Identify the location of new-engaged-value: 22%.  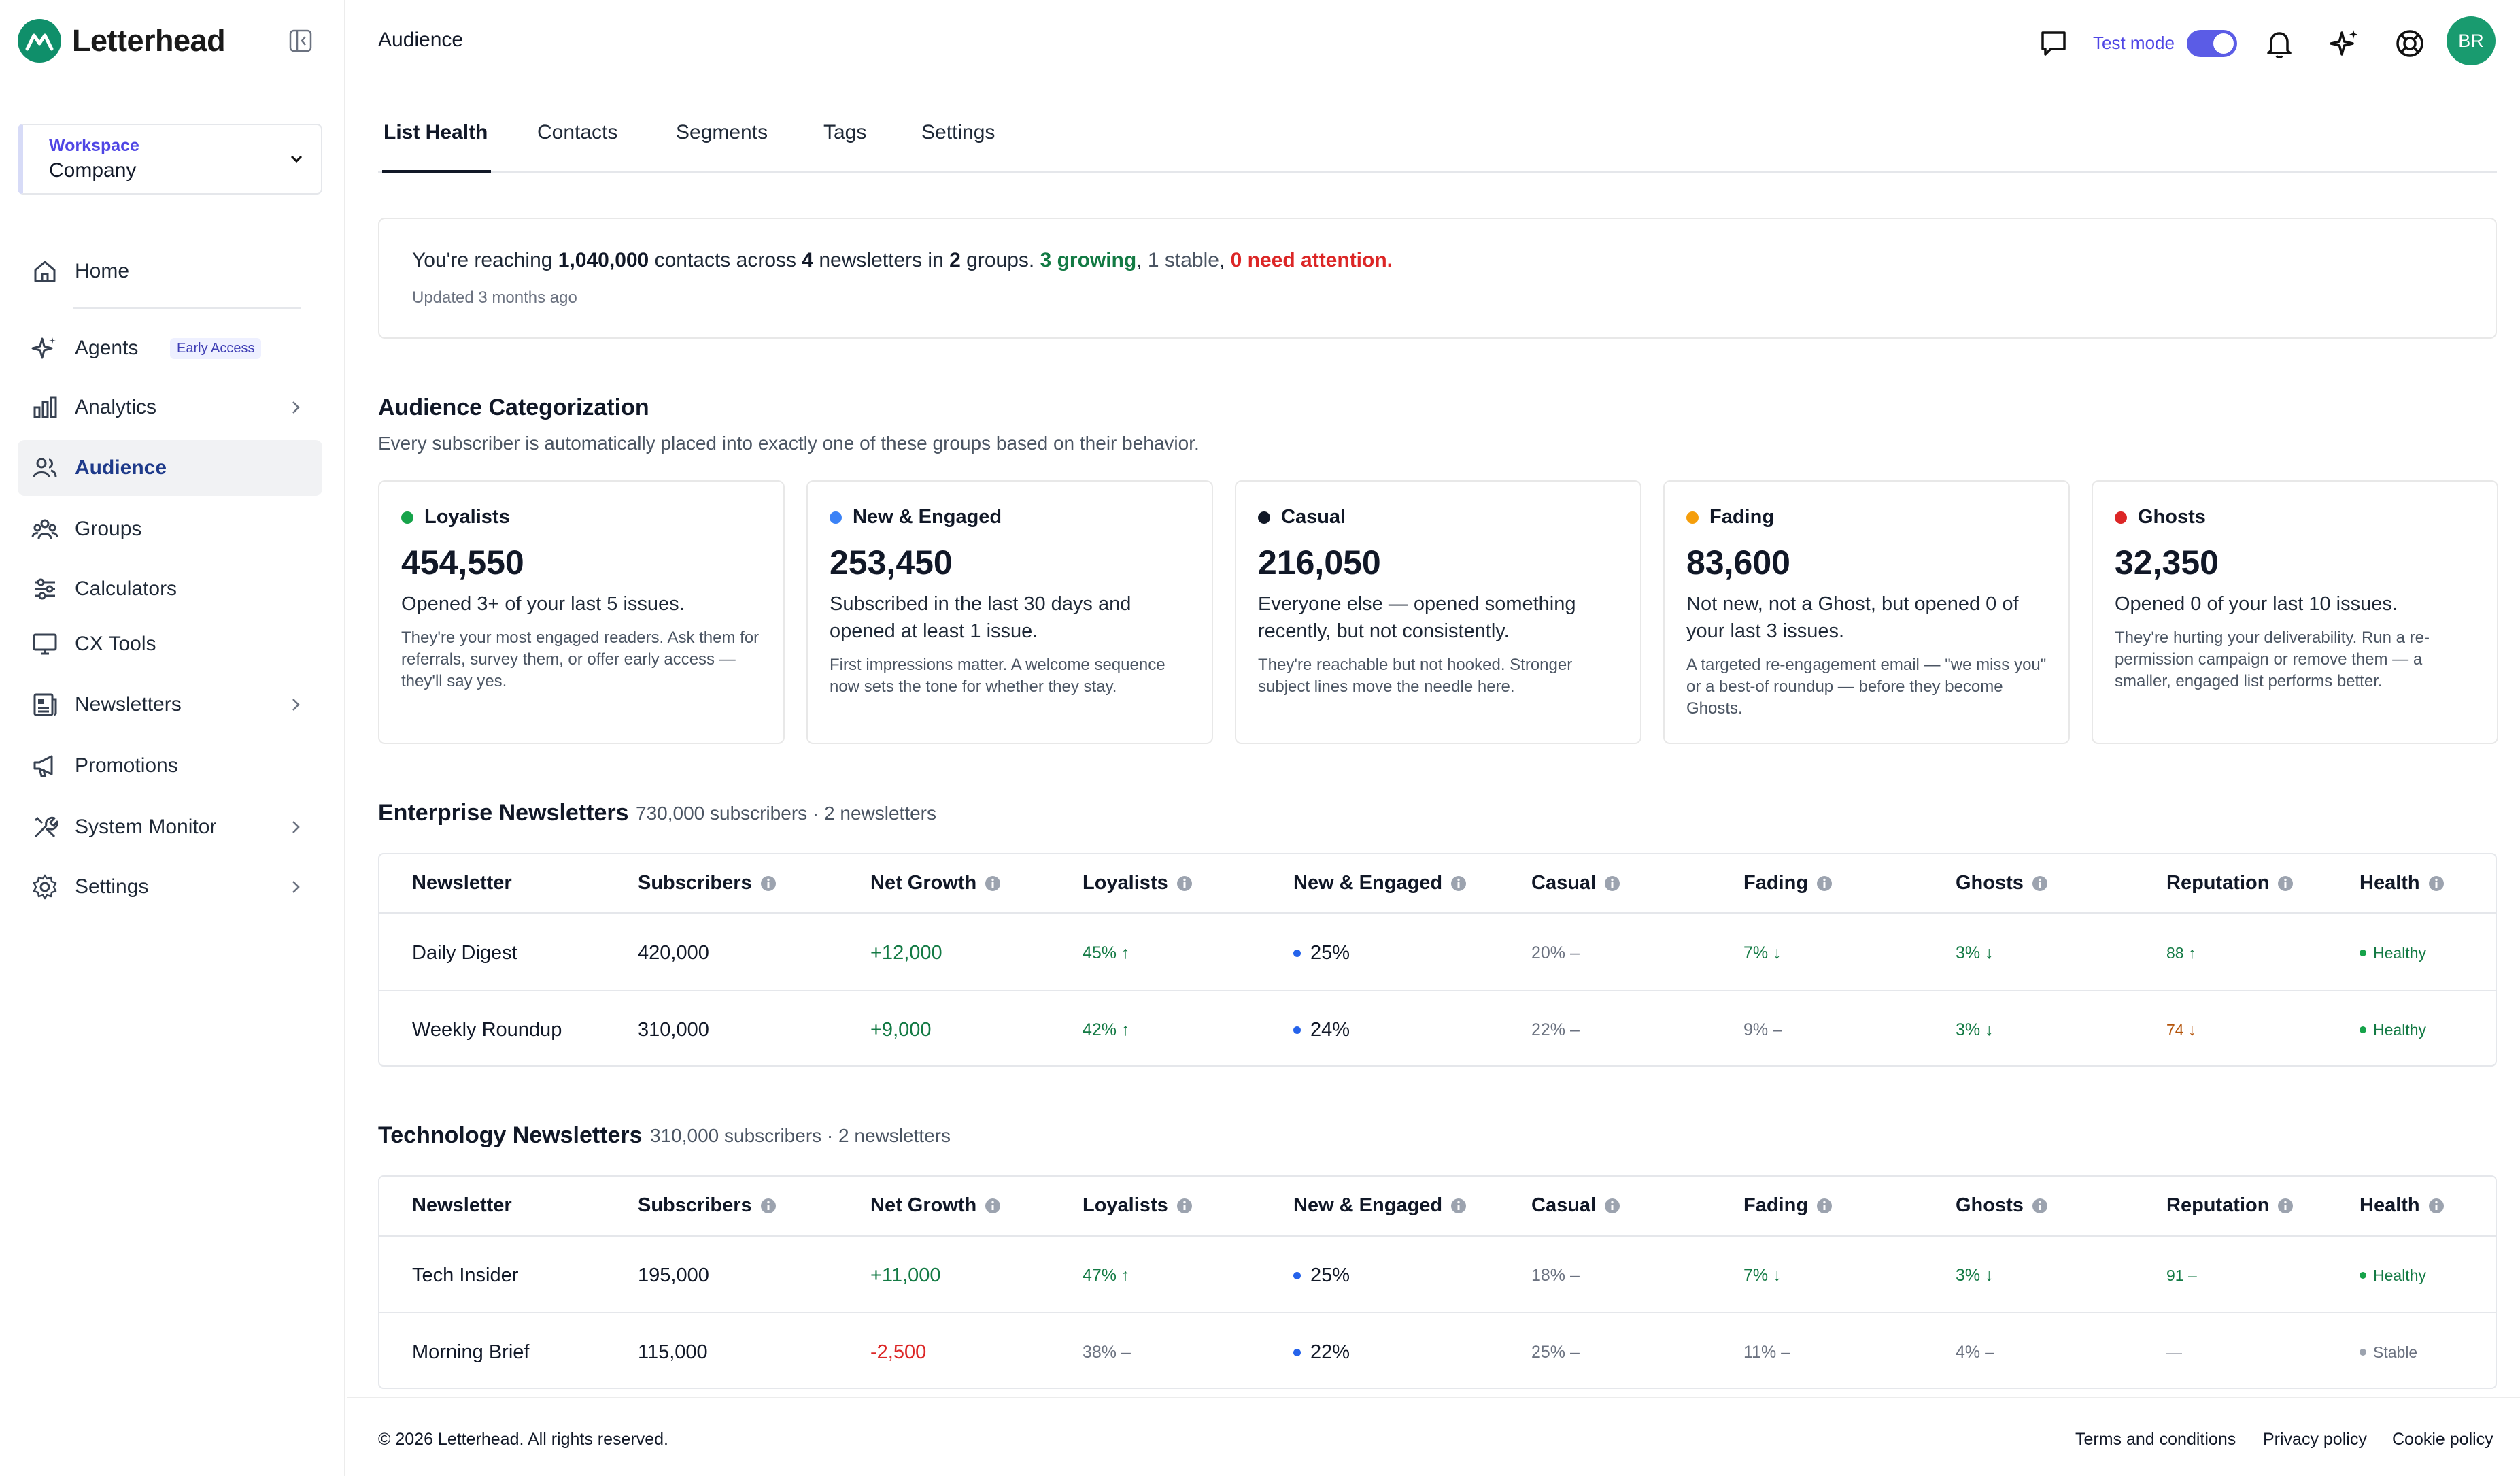
(1330, 1352).